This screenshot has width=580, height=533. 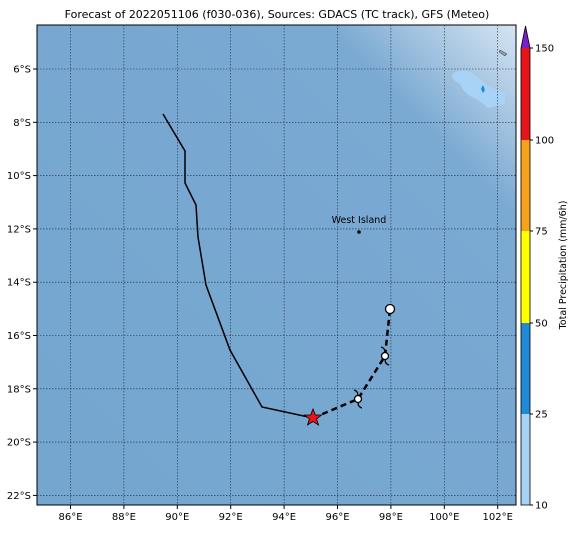 What do you see at coordinates (19, 443) in the screenshot?
I see `lat-label: 20°S` at bounding box center [19, 443].